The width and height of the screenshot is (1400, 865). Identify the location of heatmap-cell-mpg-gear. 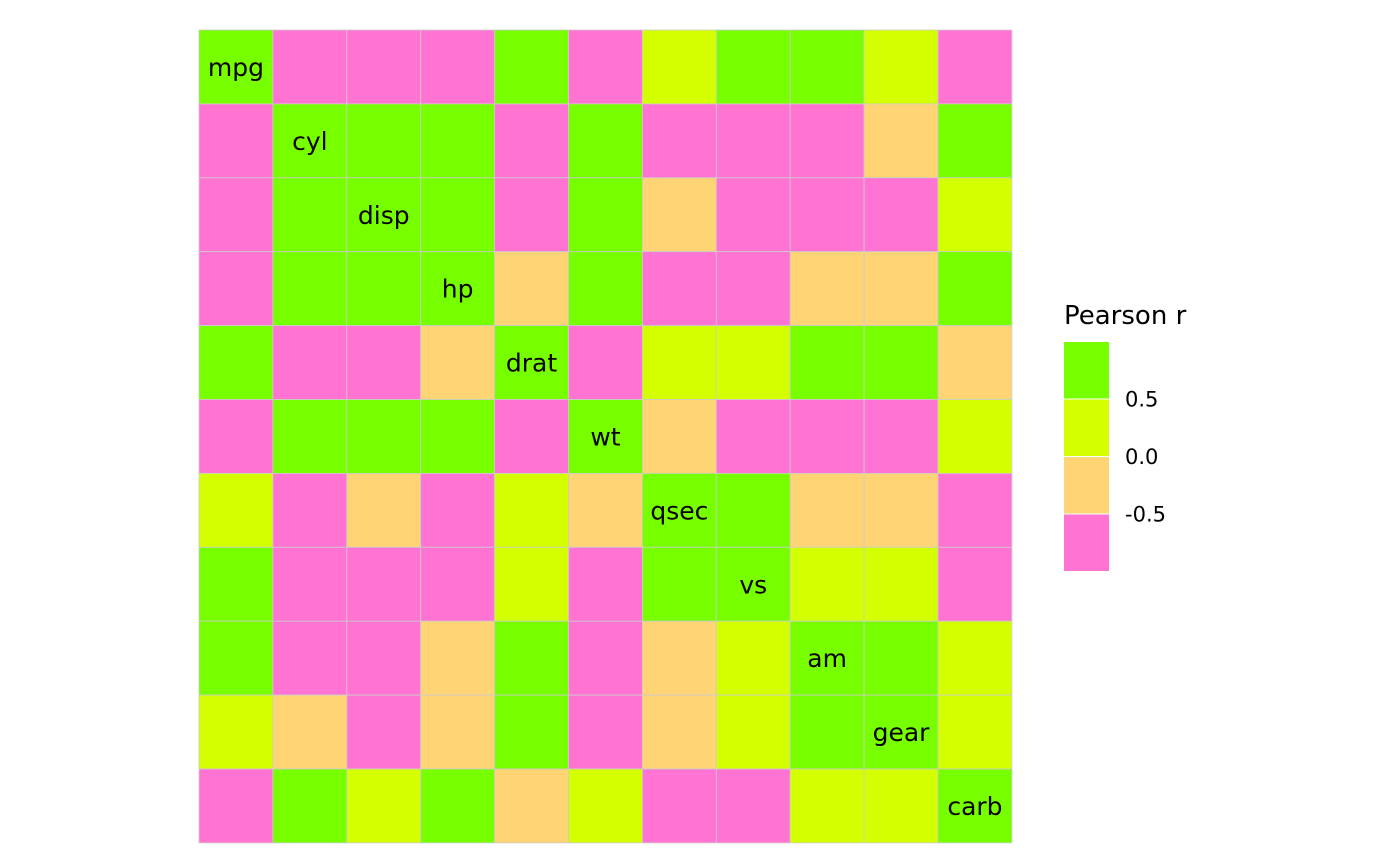
(901, 67).